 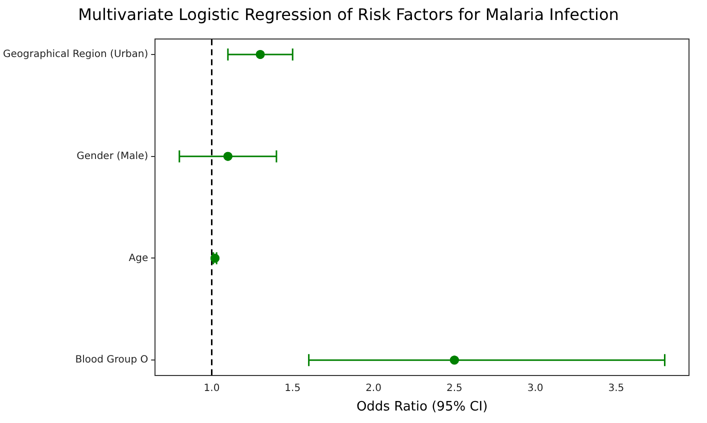 What do you see at coordinates (292, 388) in the screenshot?
I see `x-tick-label: 1.5` at bounding box center [292, 388].